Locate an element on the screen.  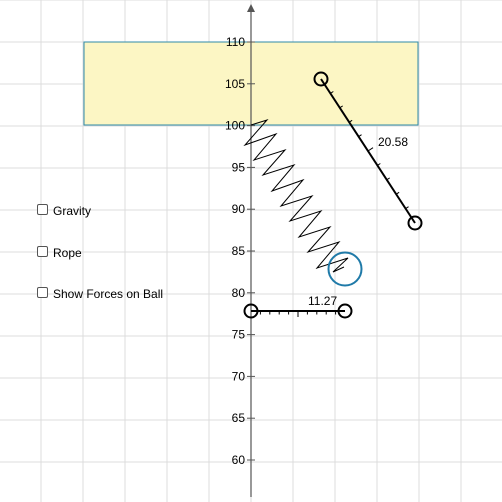
rope-label: Rope is located at coordinates (67, 253).